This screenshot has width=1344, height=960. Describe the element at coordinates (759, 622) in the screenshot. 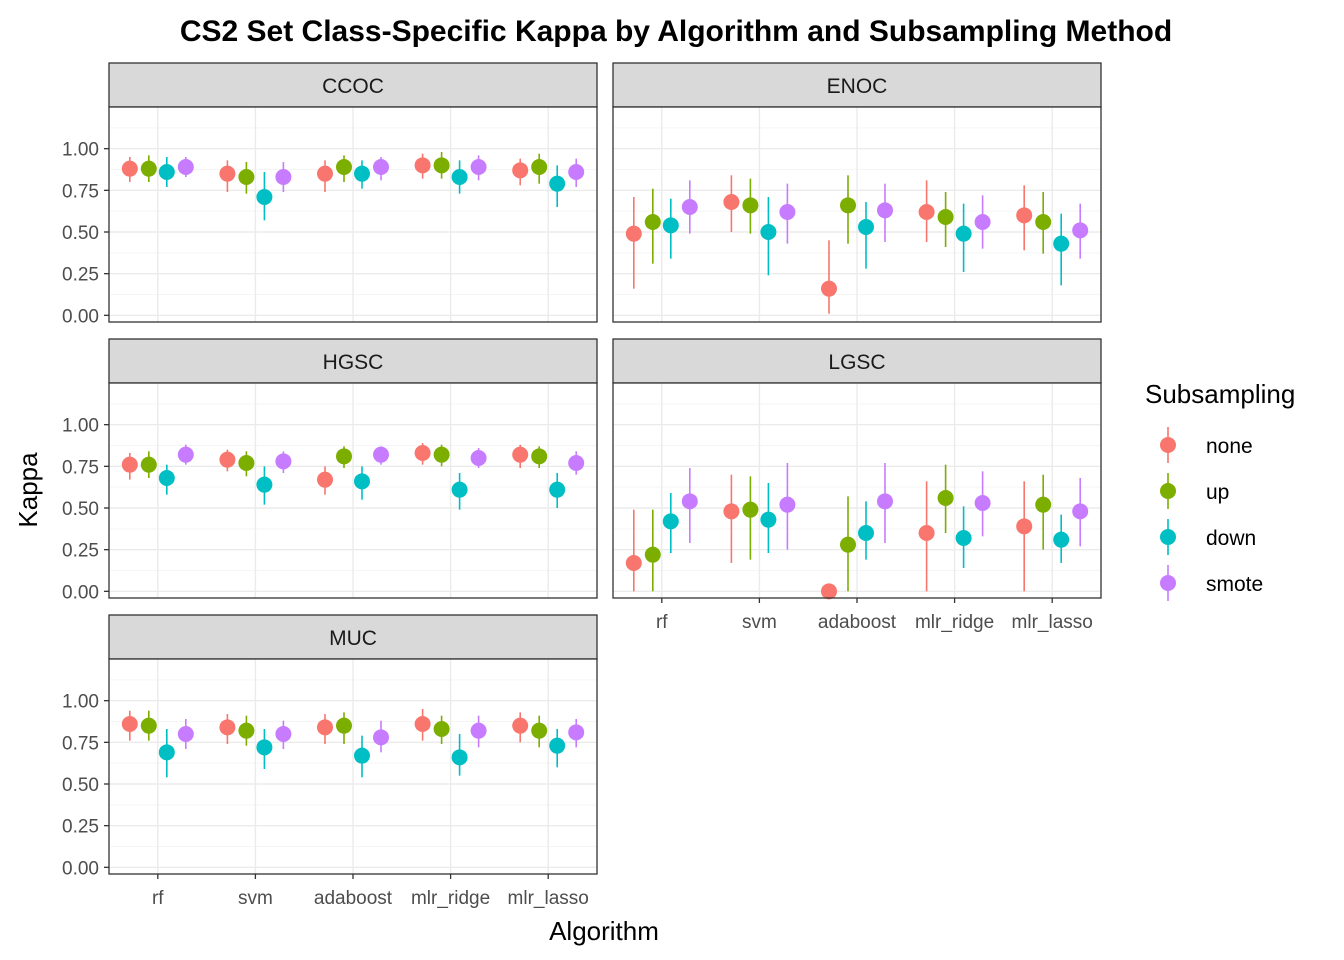

I see `x-tick-label: svm` at that location.